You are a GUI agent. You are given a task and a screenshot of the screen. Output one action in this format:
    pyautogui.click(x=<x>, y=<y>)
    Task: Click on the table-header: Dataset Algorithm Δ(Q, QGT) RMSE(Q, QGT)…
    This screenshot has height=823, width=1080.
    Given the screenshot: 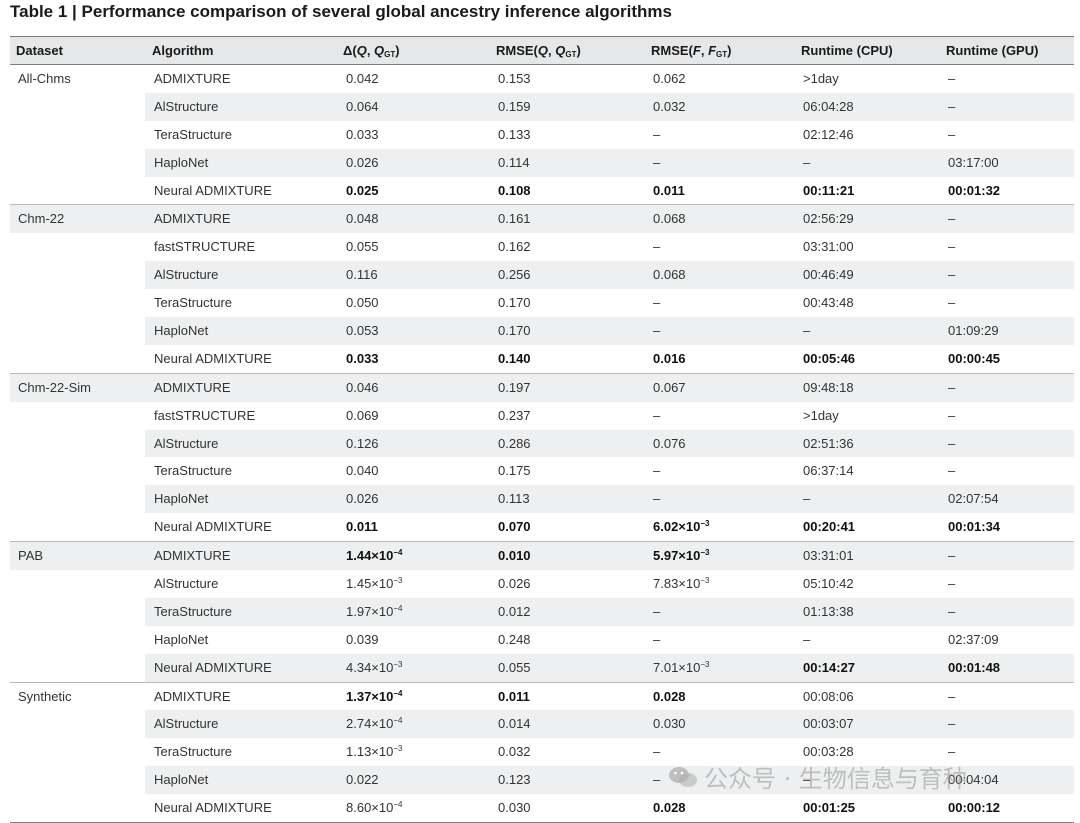 What is the action you would take?
    pyautogui.click(x=542, y=50)
    